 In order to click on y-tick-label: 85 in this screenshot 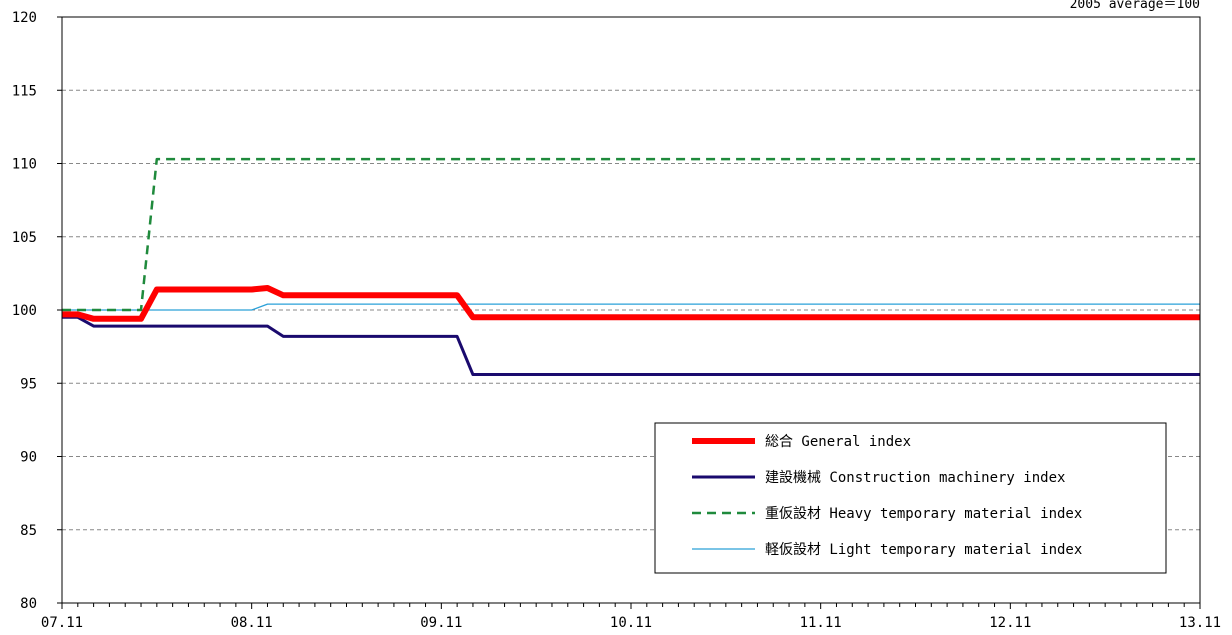, I will do `click(28, 531)`.